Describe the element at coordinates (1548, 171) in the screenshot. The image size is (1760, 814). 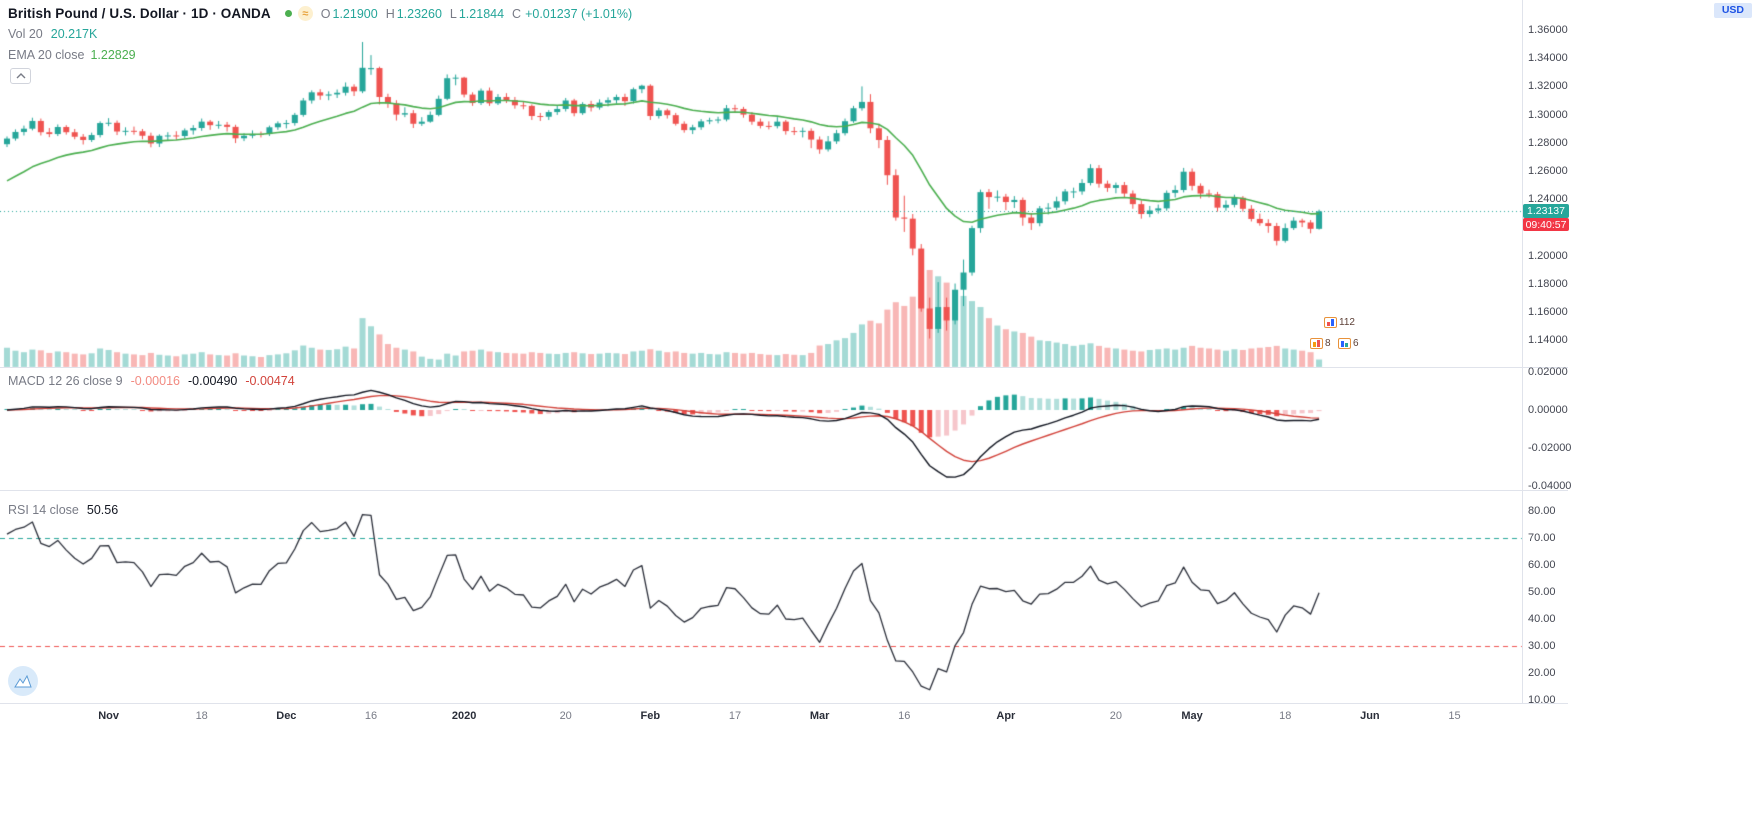
I see `axis-label: 1.26000` at that location.